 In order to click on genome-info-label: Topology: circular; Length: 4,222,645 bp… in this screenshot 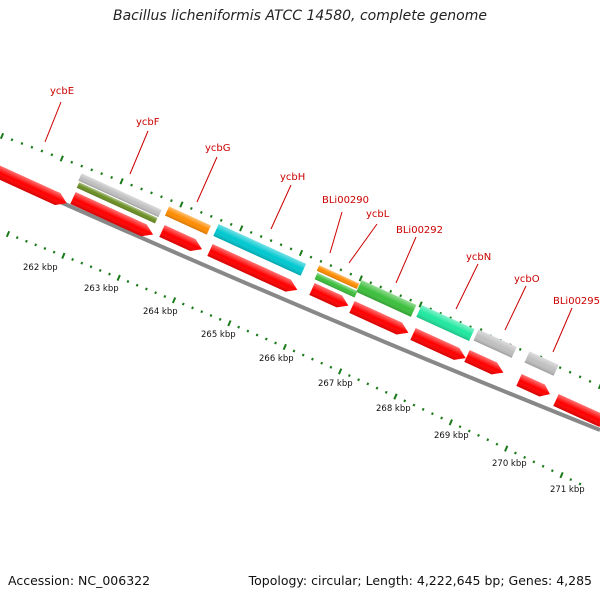, I will do `click(420, 580)`.